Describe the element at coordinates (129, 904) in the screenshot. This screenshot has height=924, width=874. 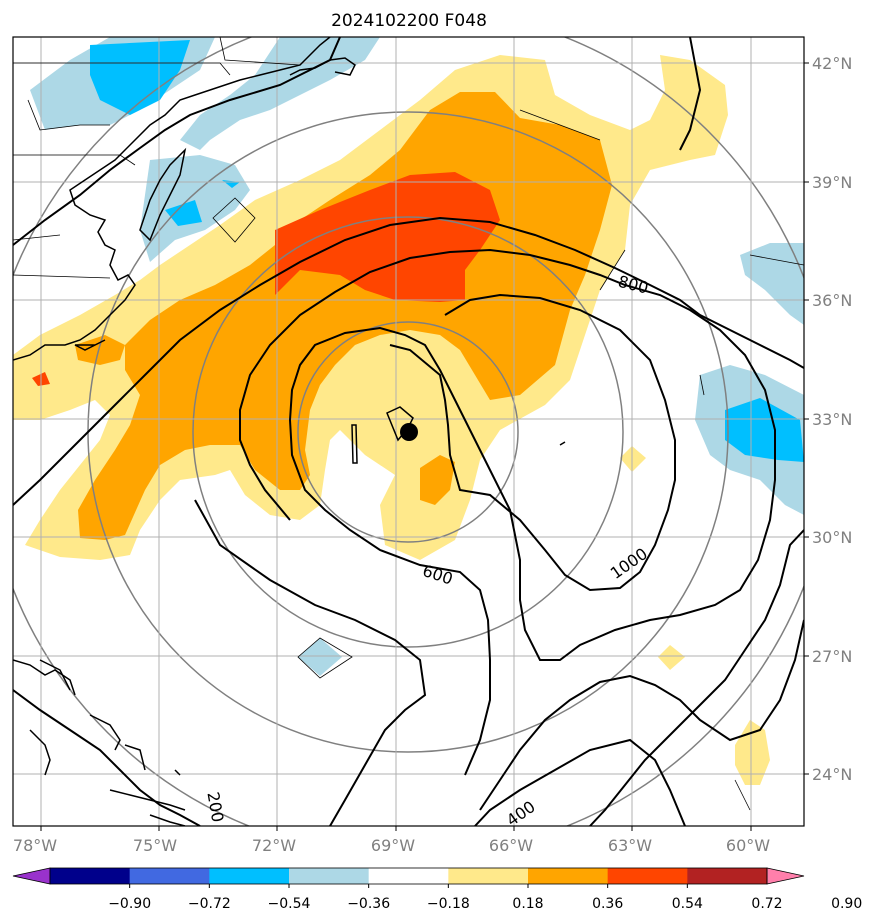
I see `colorbar-label: −0.90` at that location.